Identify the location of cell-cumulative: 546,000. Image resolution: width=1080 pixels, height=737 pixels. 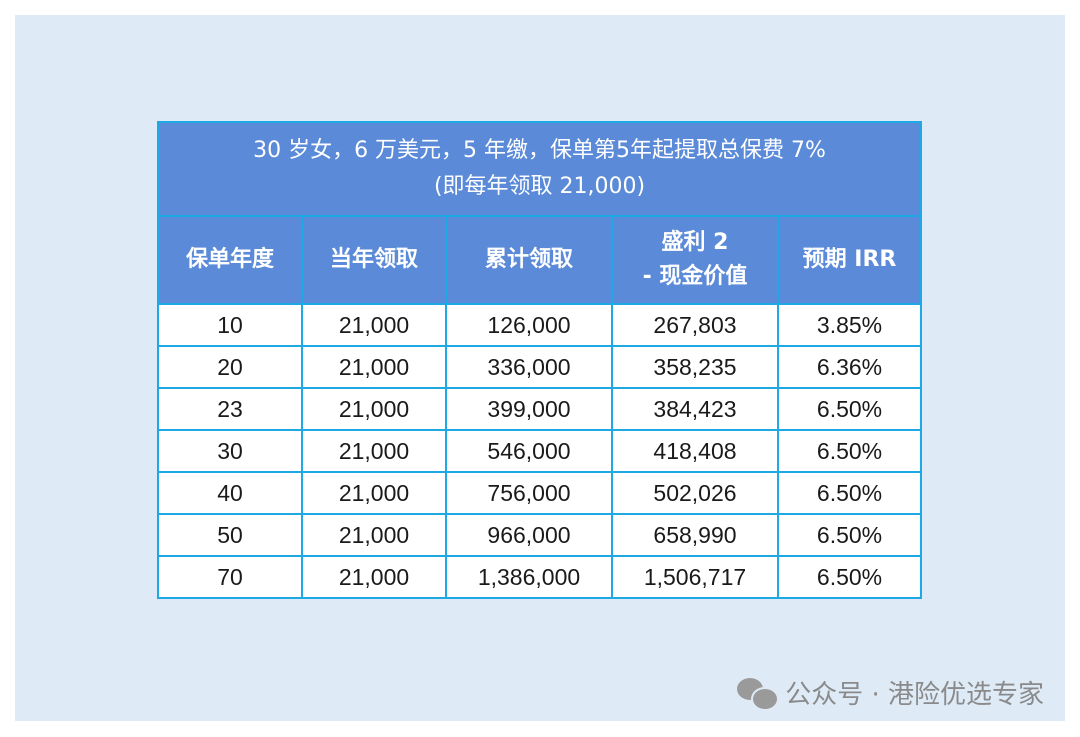
(529, 451).